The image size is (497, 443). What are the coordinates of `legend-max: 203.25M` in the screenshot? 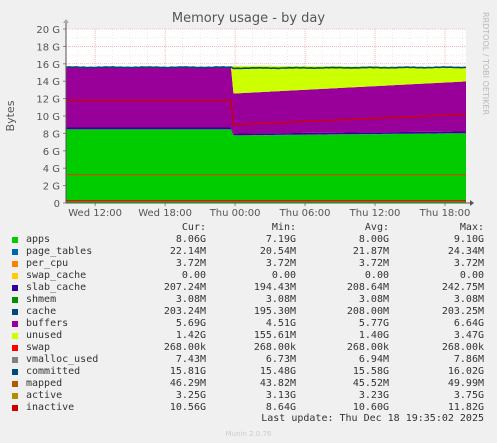 It's located at (462, 311).